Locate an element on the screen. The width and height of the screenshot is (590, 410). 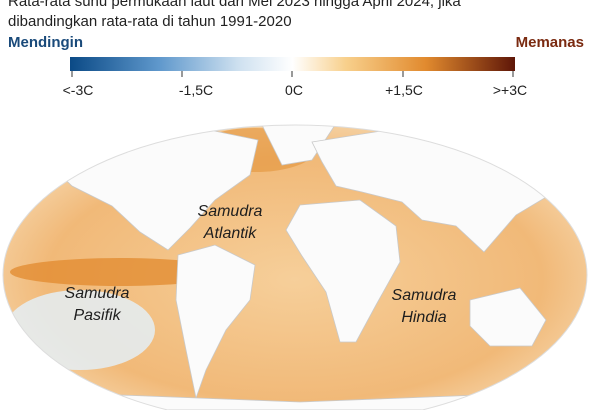
tick-label: 0C is located at coordinates (294, 90).